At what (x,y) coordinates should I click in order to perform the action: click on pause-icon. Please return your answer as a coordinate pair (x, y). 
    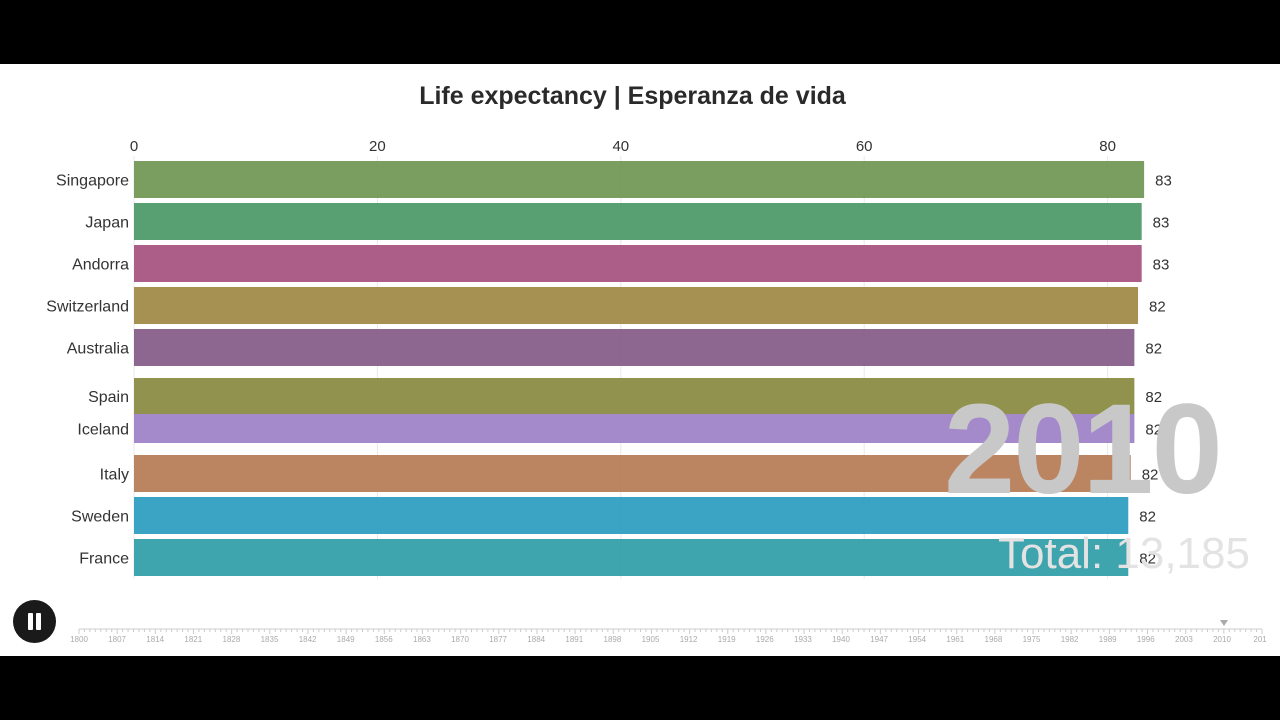
    Looking at the image, I should click on (34, 621).